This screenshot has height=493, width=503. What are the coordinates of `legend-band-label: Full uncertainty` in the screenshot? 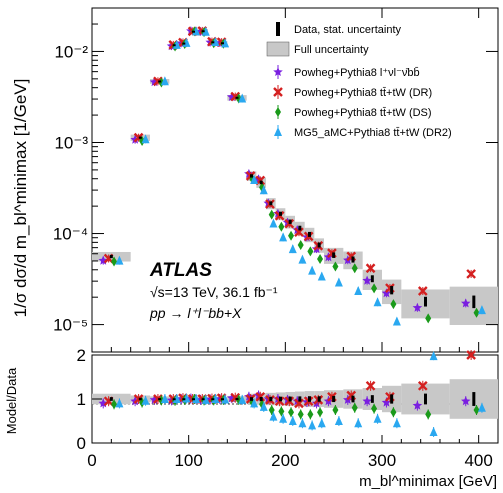 It's located at (331, 50).